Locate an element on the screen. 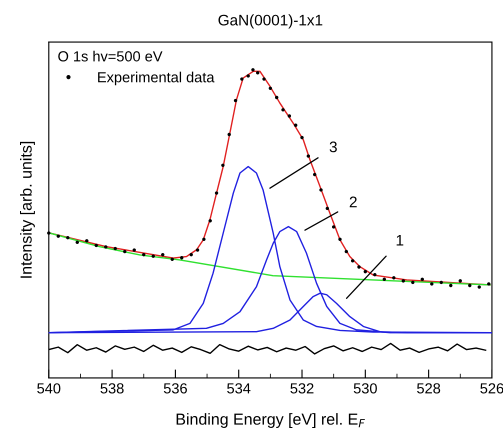 The image size is (503, 429). y-axis-title: Intensity [arb. units] is located at coordinates (27, 210).